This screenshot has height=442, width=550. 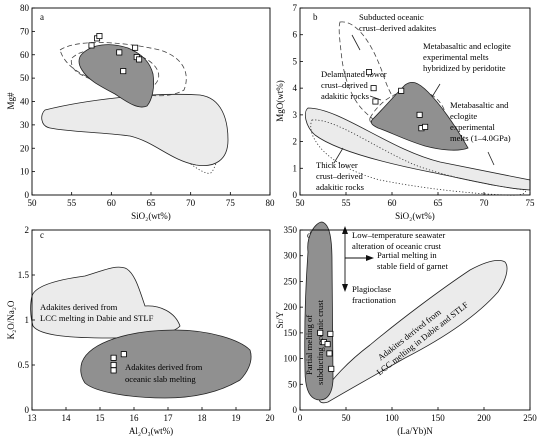 What do you see at coordinates (436, 90) in the screenshot?
I see `annot-arrow-hybridized` at bounding box center [436, 90].